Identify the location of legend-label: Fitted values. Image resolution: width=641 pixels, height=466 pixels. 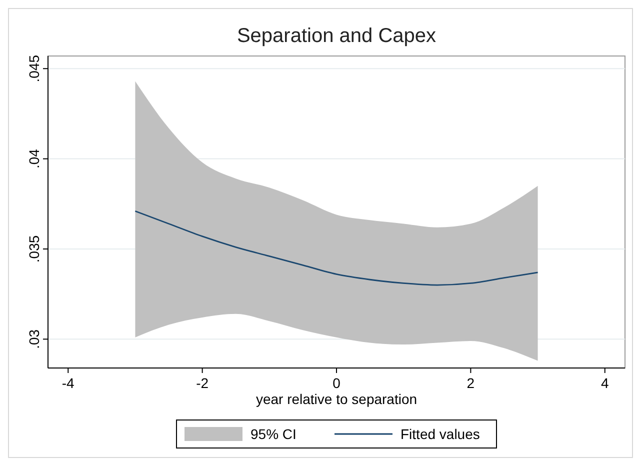
(440, 434).